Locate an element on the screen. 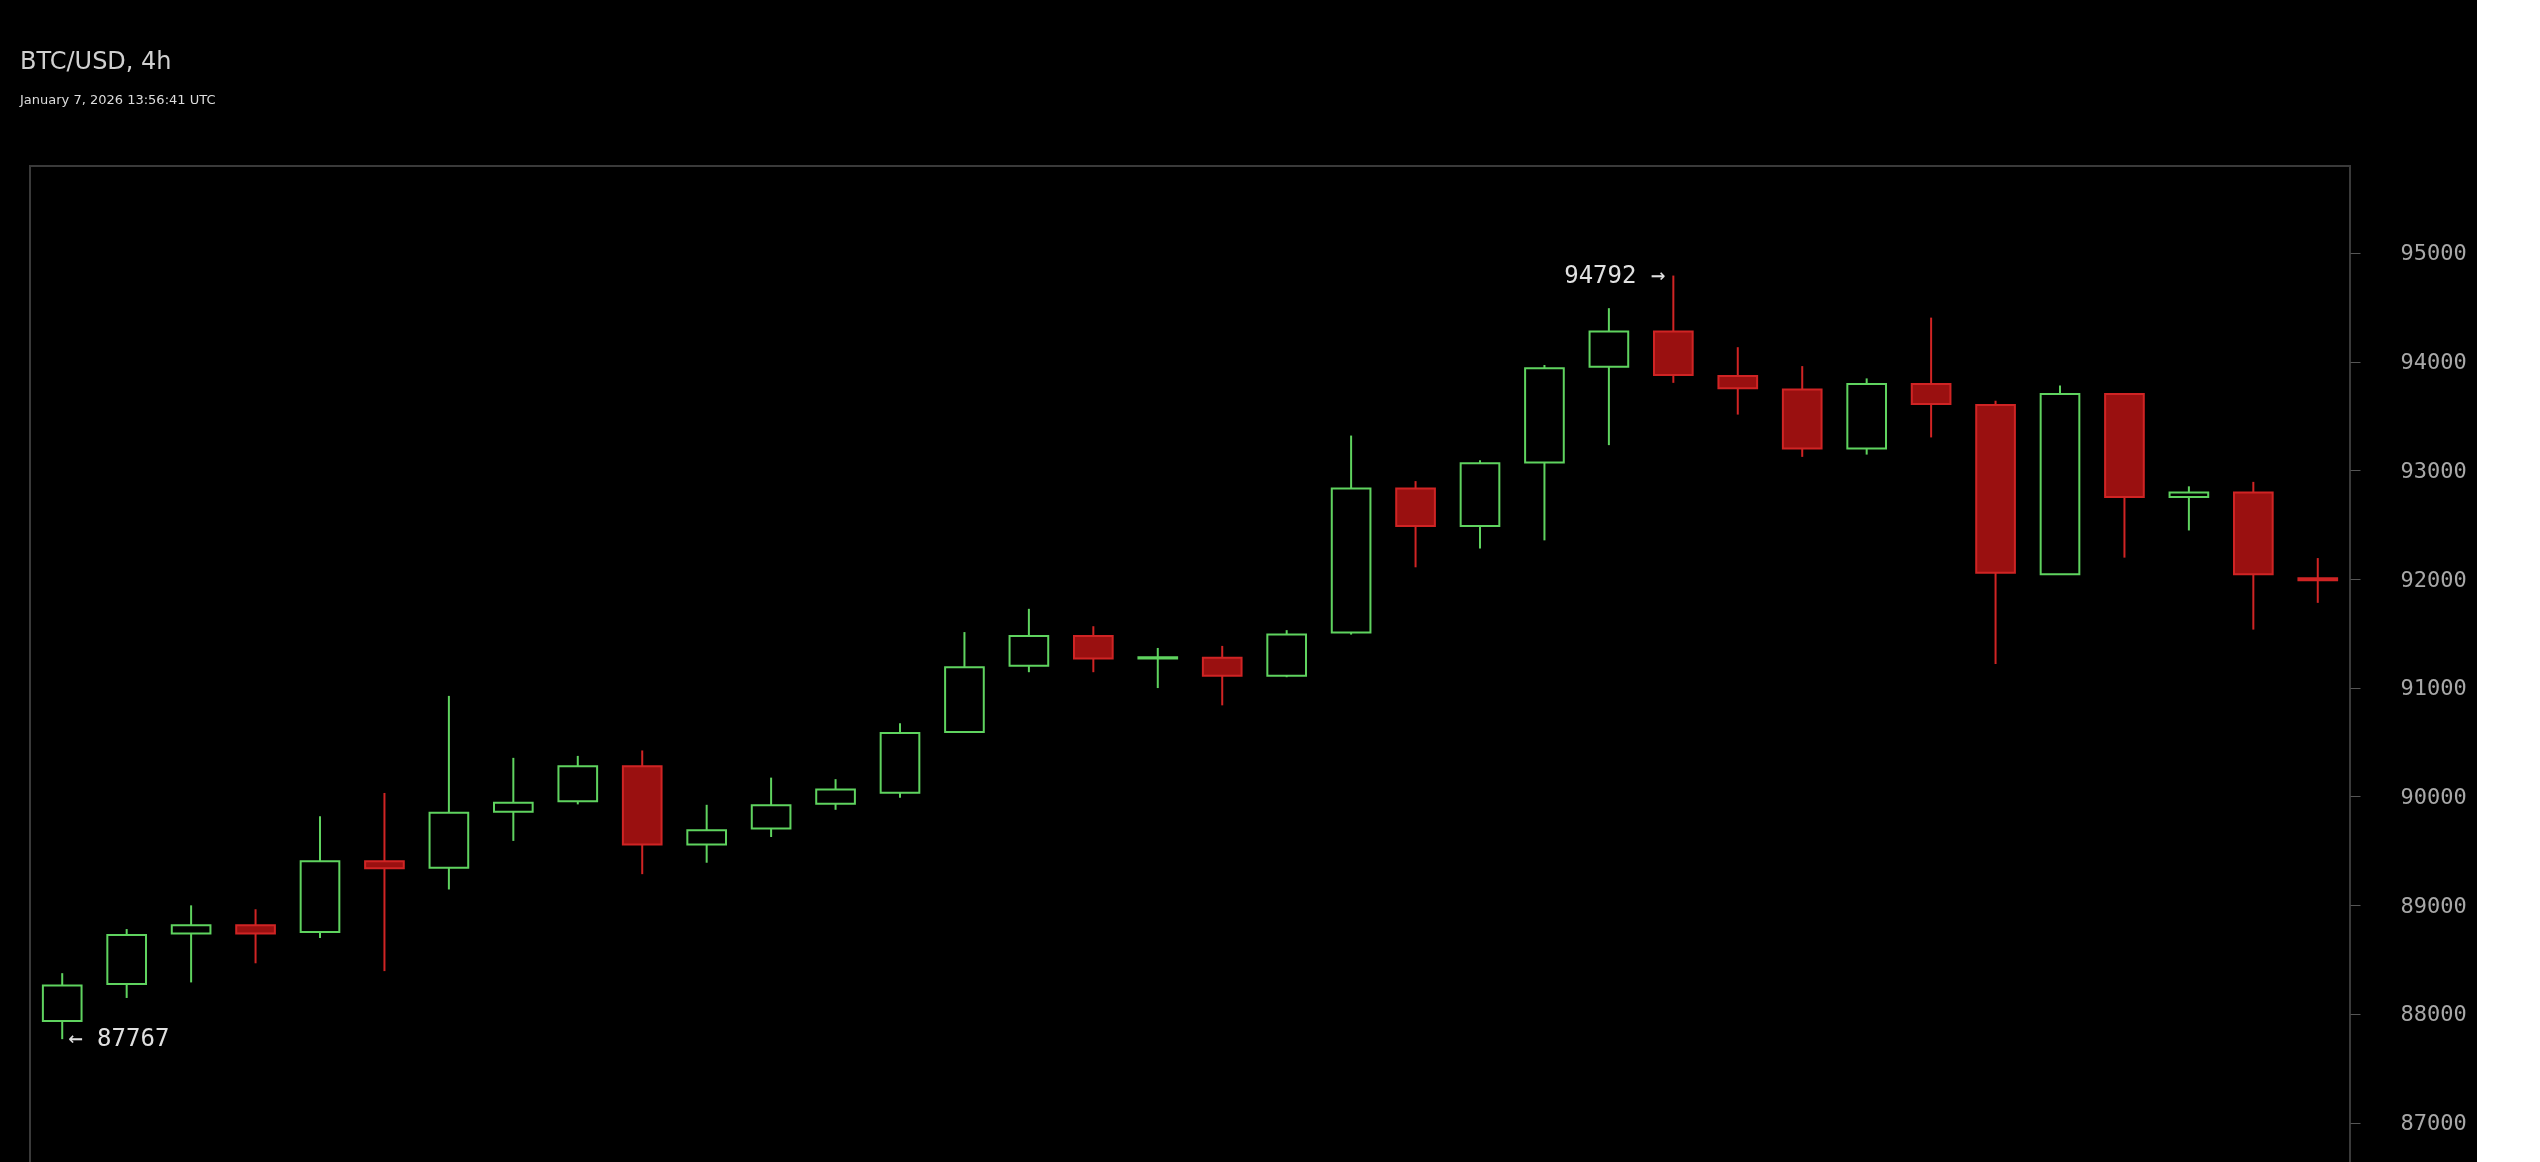 The height and width of the screenshot is (1162, 2540). y-tick-label: 93000 is located at coordinates (2433, 470).